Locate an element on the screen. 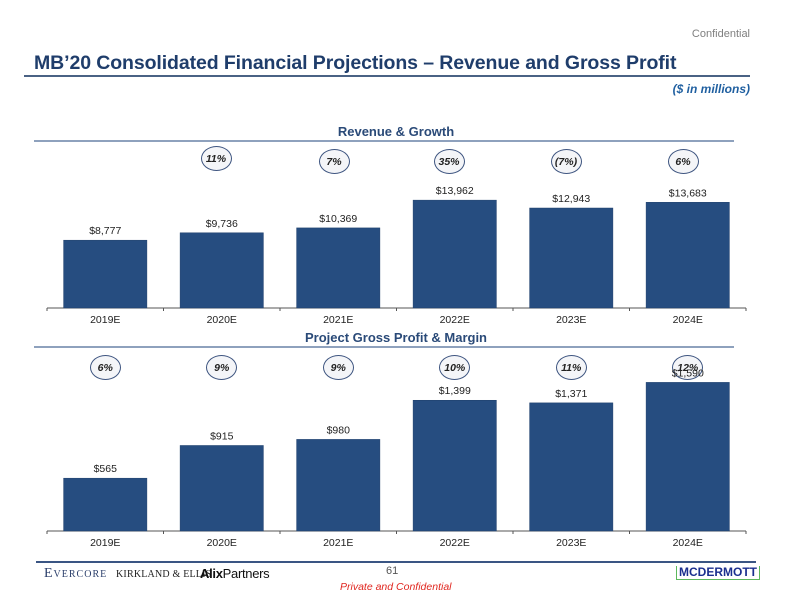 This screenshot has width=792, height=612. data-label: $9,736 is located at coordinates (222, 224).